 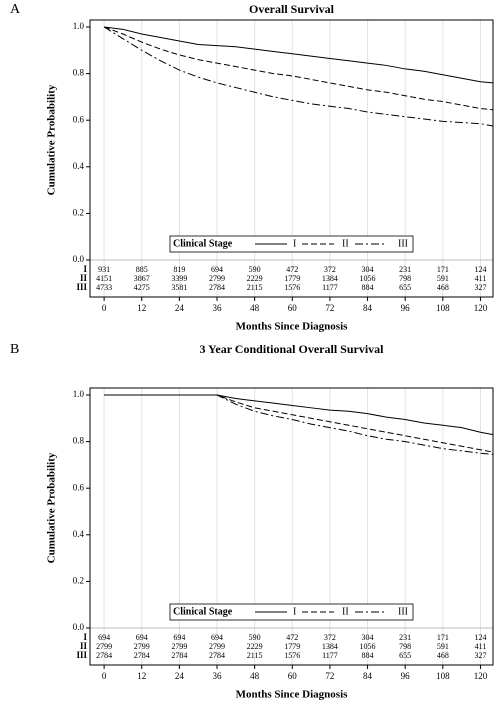 What do you see at coordinates (104, 269) in the screenshot?
I see `risk-count: 931` at bounding box center [104, 269].